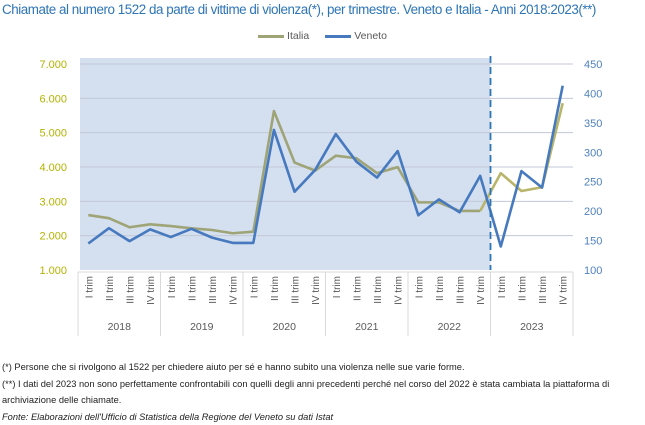 The width and height of the screenshot is (645, 425). I want to click on left-axis-tick-label: 3.000, so click(53, 202).